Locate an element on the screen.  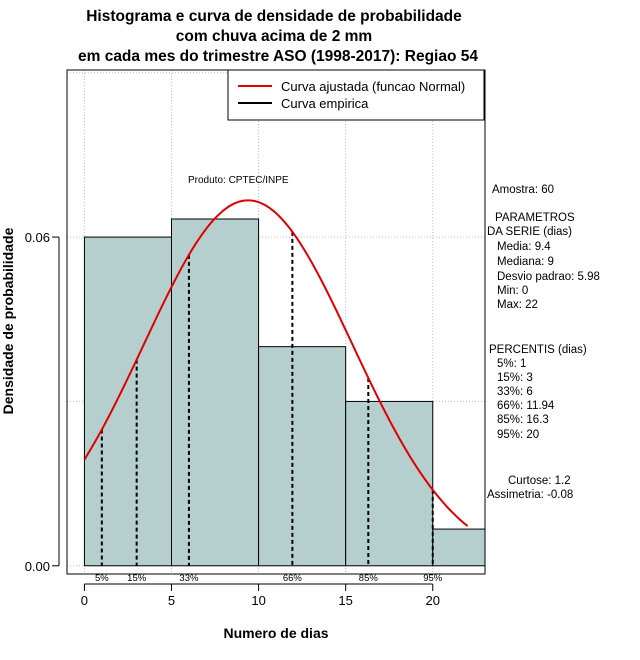
product-annotation: Produto: CPTEC/INPE is located at coordinates (238, 180).